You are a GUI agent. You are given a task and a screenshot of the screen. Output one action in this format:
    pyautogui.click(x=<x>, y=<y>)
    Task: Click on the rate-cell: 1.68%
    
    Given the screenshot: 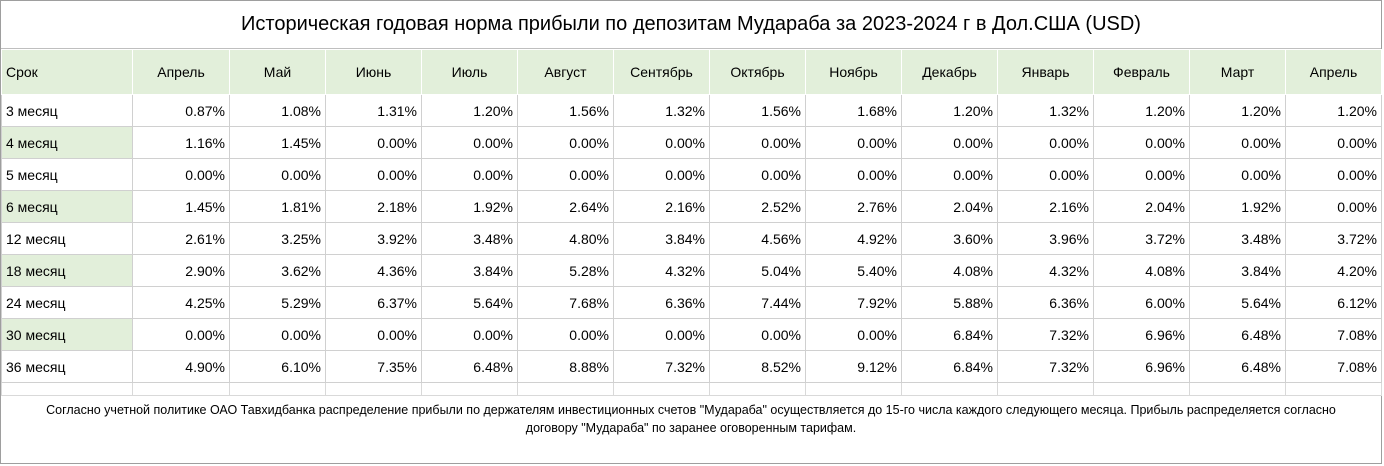 What is the action you would take?
    pyautogui.click(x=853, y=110)
    